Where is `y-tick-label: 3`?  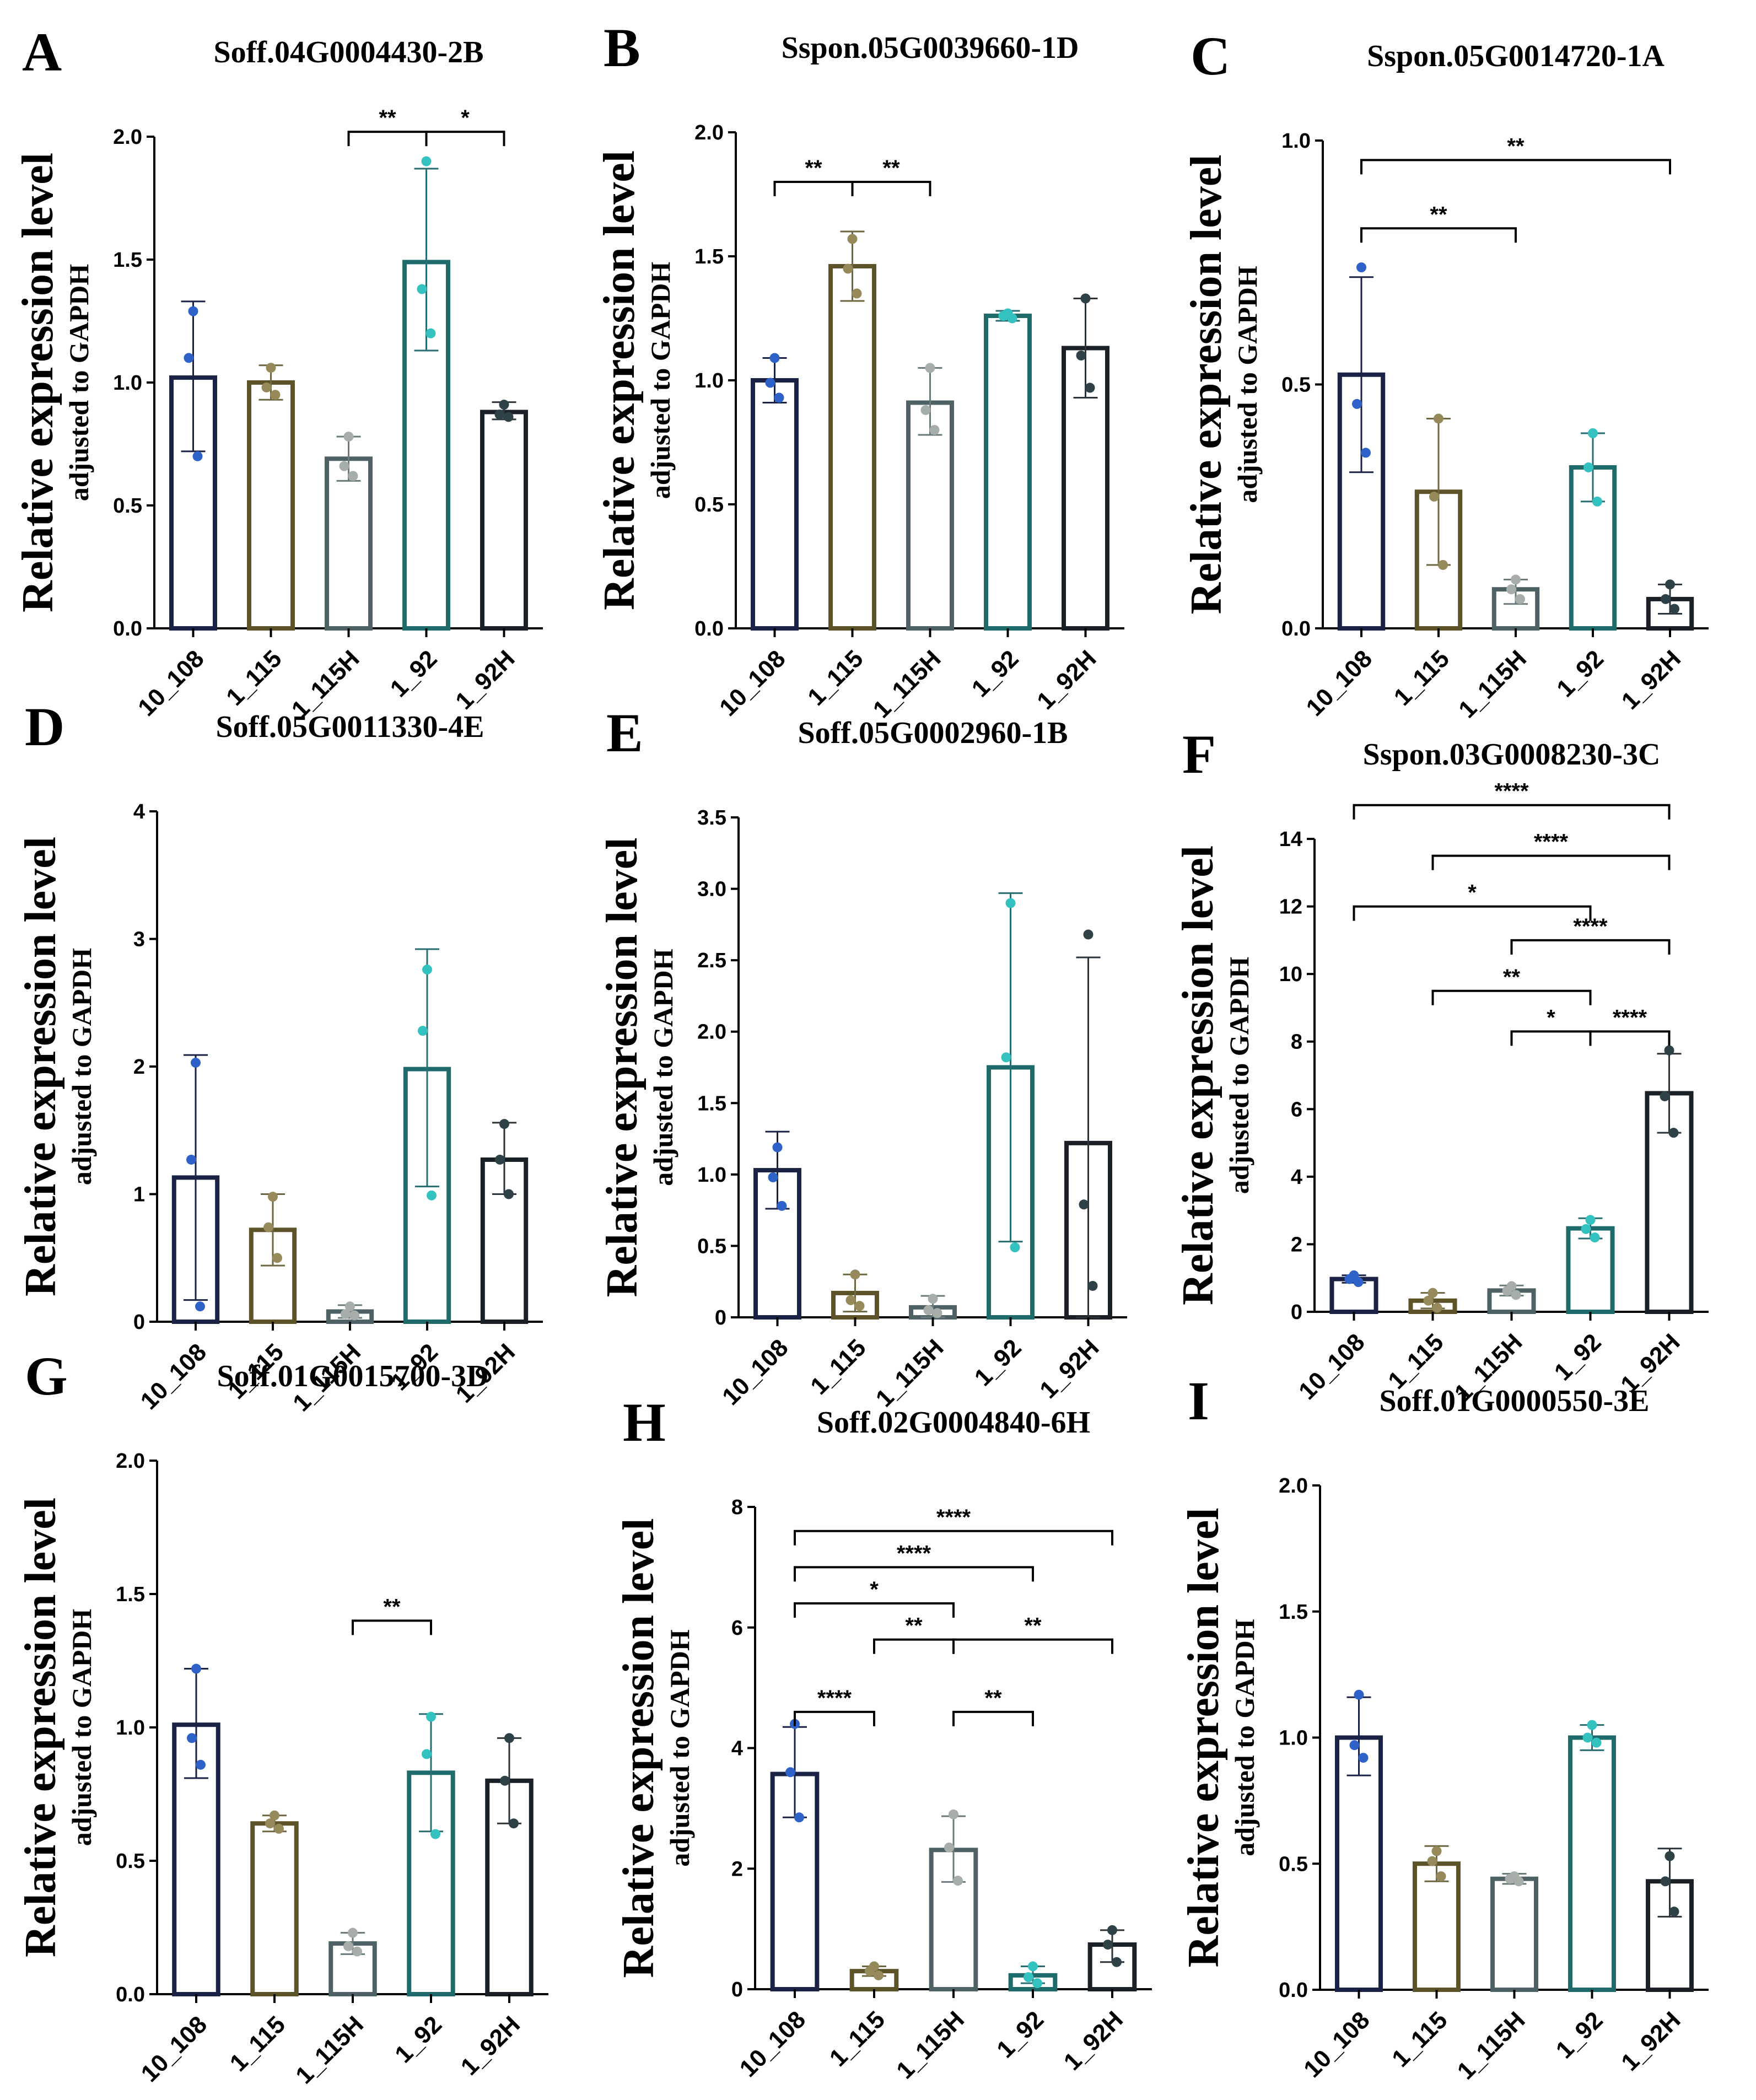 y-tick-label: 3 is located at coordinates (139, 939).